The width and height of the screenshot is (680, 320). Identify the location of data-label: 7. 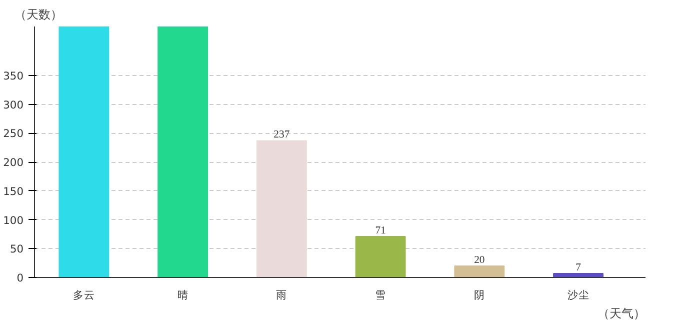
(579, 268).